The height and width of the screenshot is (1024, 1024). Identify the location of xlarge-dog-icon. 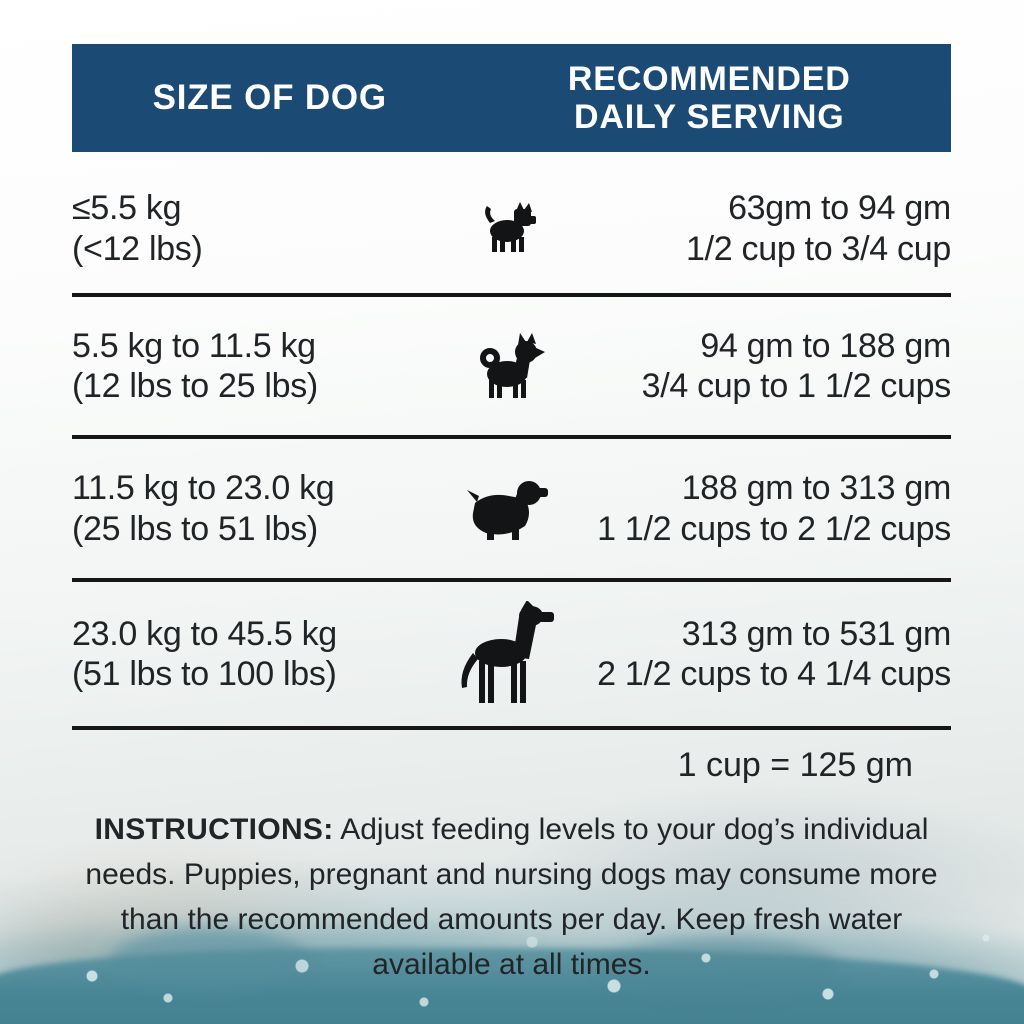
(506, 654).